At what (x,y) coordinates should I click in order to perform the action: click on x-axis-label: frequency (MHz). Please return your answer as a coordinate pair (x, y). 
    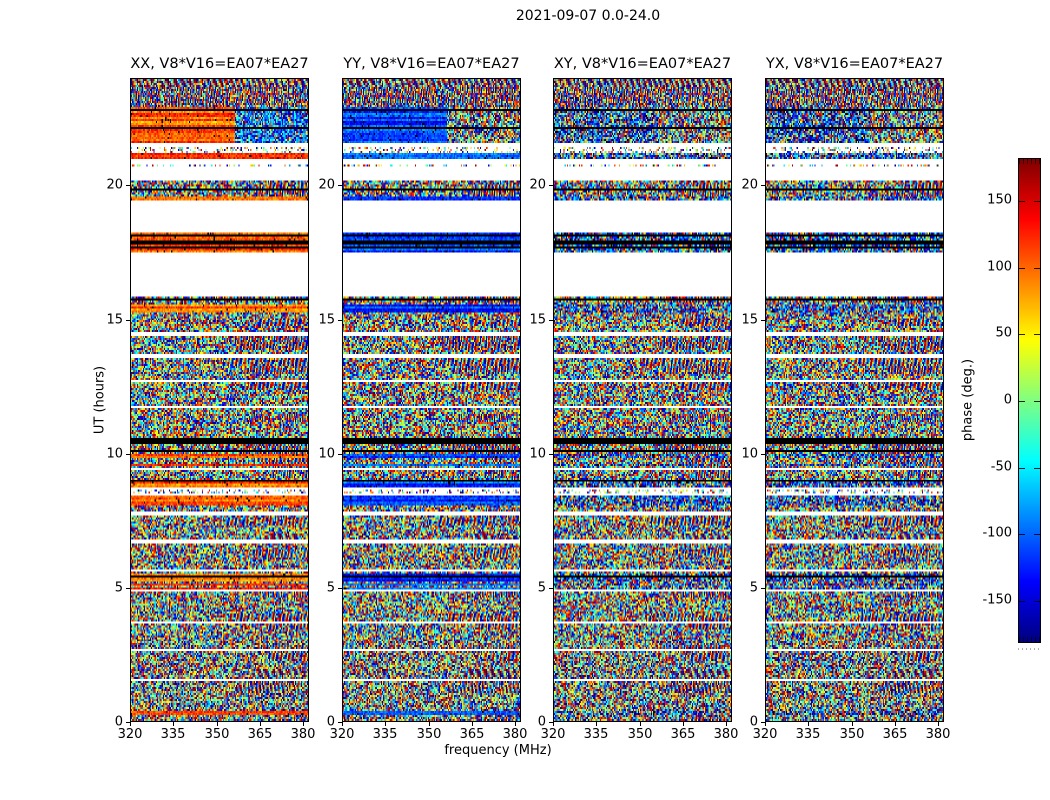
    Looking at the image, I should click on (498, 750).